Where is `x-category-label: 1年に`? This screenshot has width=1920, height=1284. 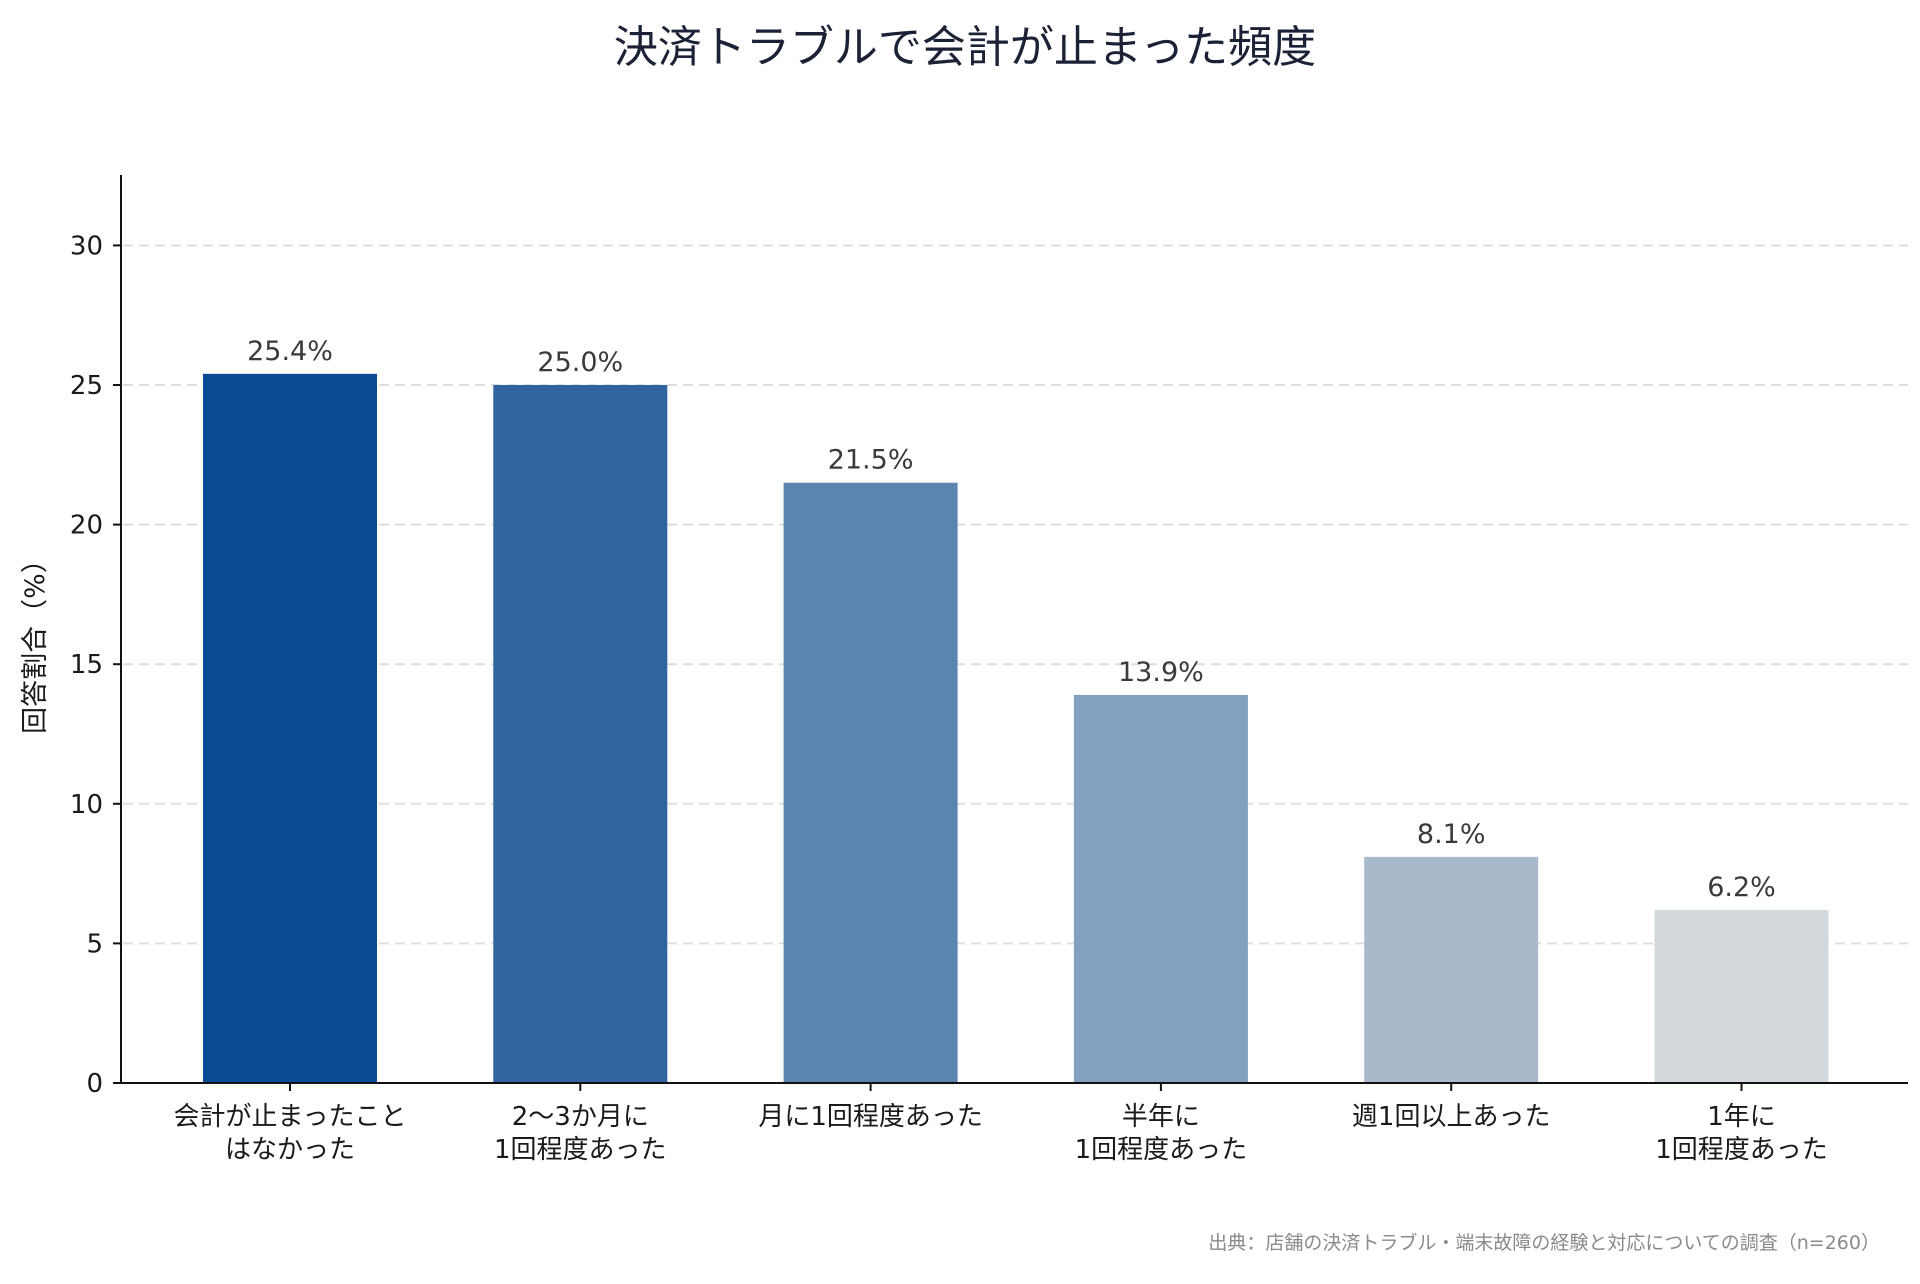
x-category-label: 1年に is located at coordinates (1741, 1117).